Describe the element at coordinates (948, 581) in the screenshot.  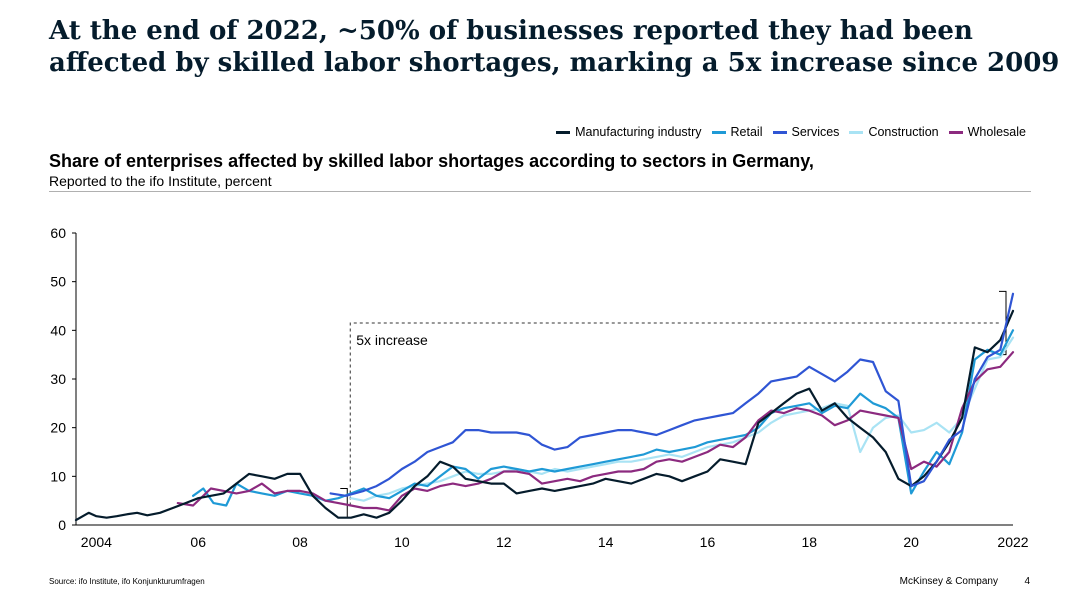
I see `footer-brand: McKinsey & Company` at that location.